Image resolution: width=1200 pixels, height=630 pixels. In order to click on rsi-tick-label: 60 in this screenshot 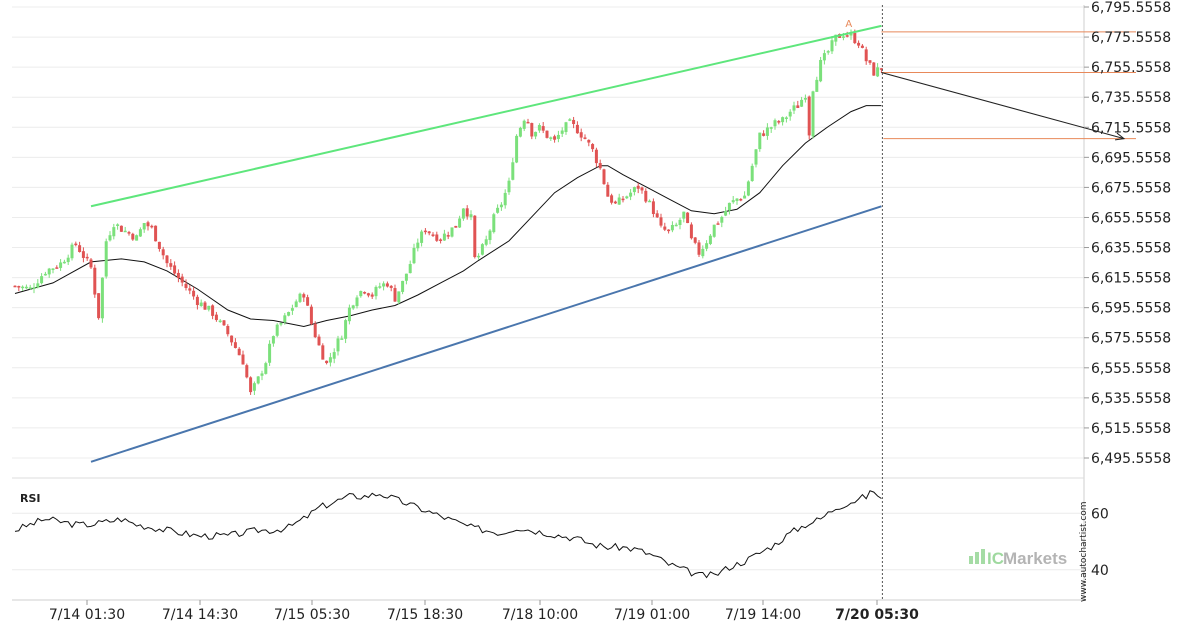, I will do `click(1100, 514)`.